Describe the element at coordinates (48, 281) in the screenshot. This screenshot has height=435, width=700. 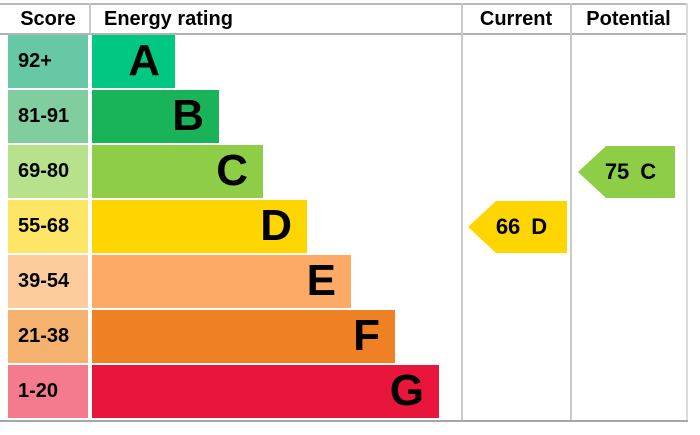
I see `band-score-range: 39-54` at that location.